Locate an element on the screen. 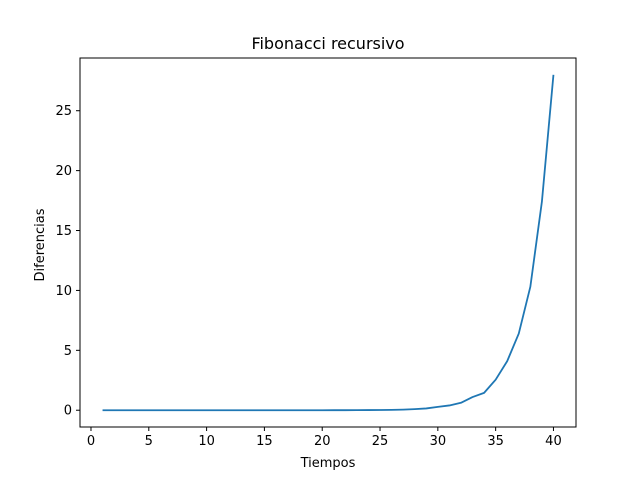 This screenshot has width=640, height=484. y-tick-label: 10 is located at coordinates (63, 291).